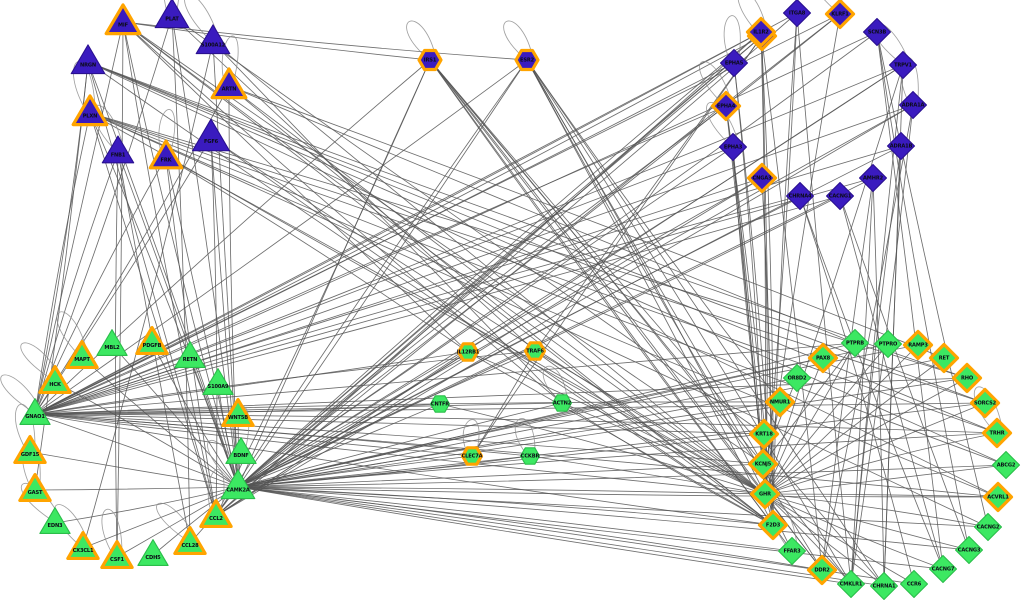 This screenshot has width=1027, height=600. What do you see at coordinates (117, 554) in the screenshot?
I see `graph-node-csf1: CSF1` at bounding box center [117, 554].